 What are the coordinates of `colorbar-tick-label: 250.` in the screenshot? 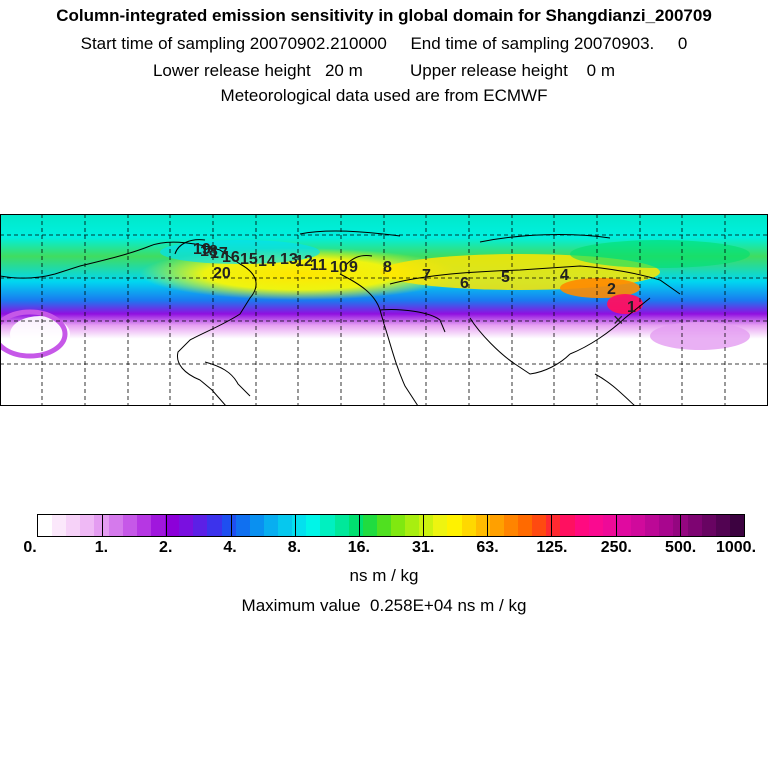 It's located at (616, 547).